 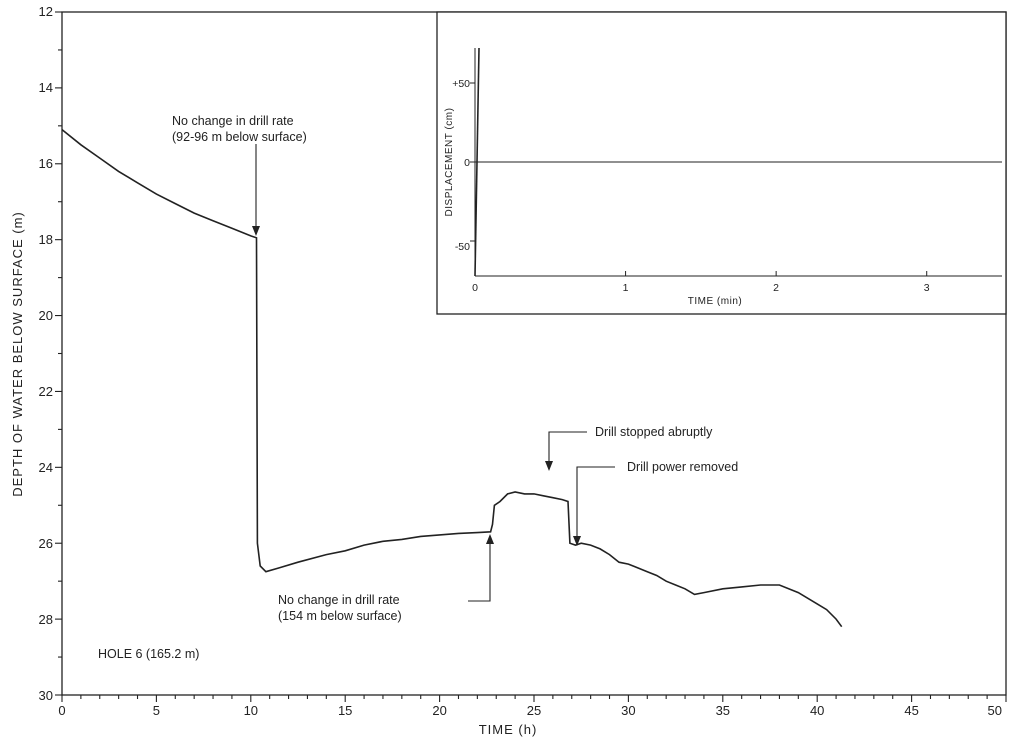 I want to click on annot4-arrowhead, so click(x=577, y=541).